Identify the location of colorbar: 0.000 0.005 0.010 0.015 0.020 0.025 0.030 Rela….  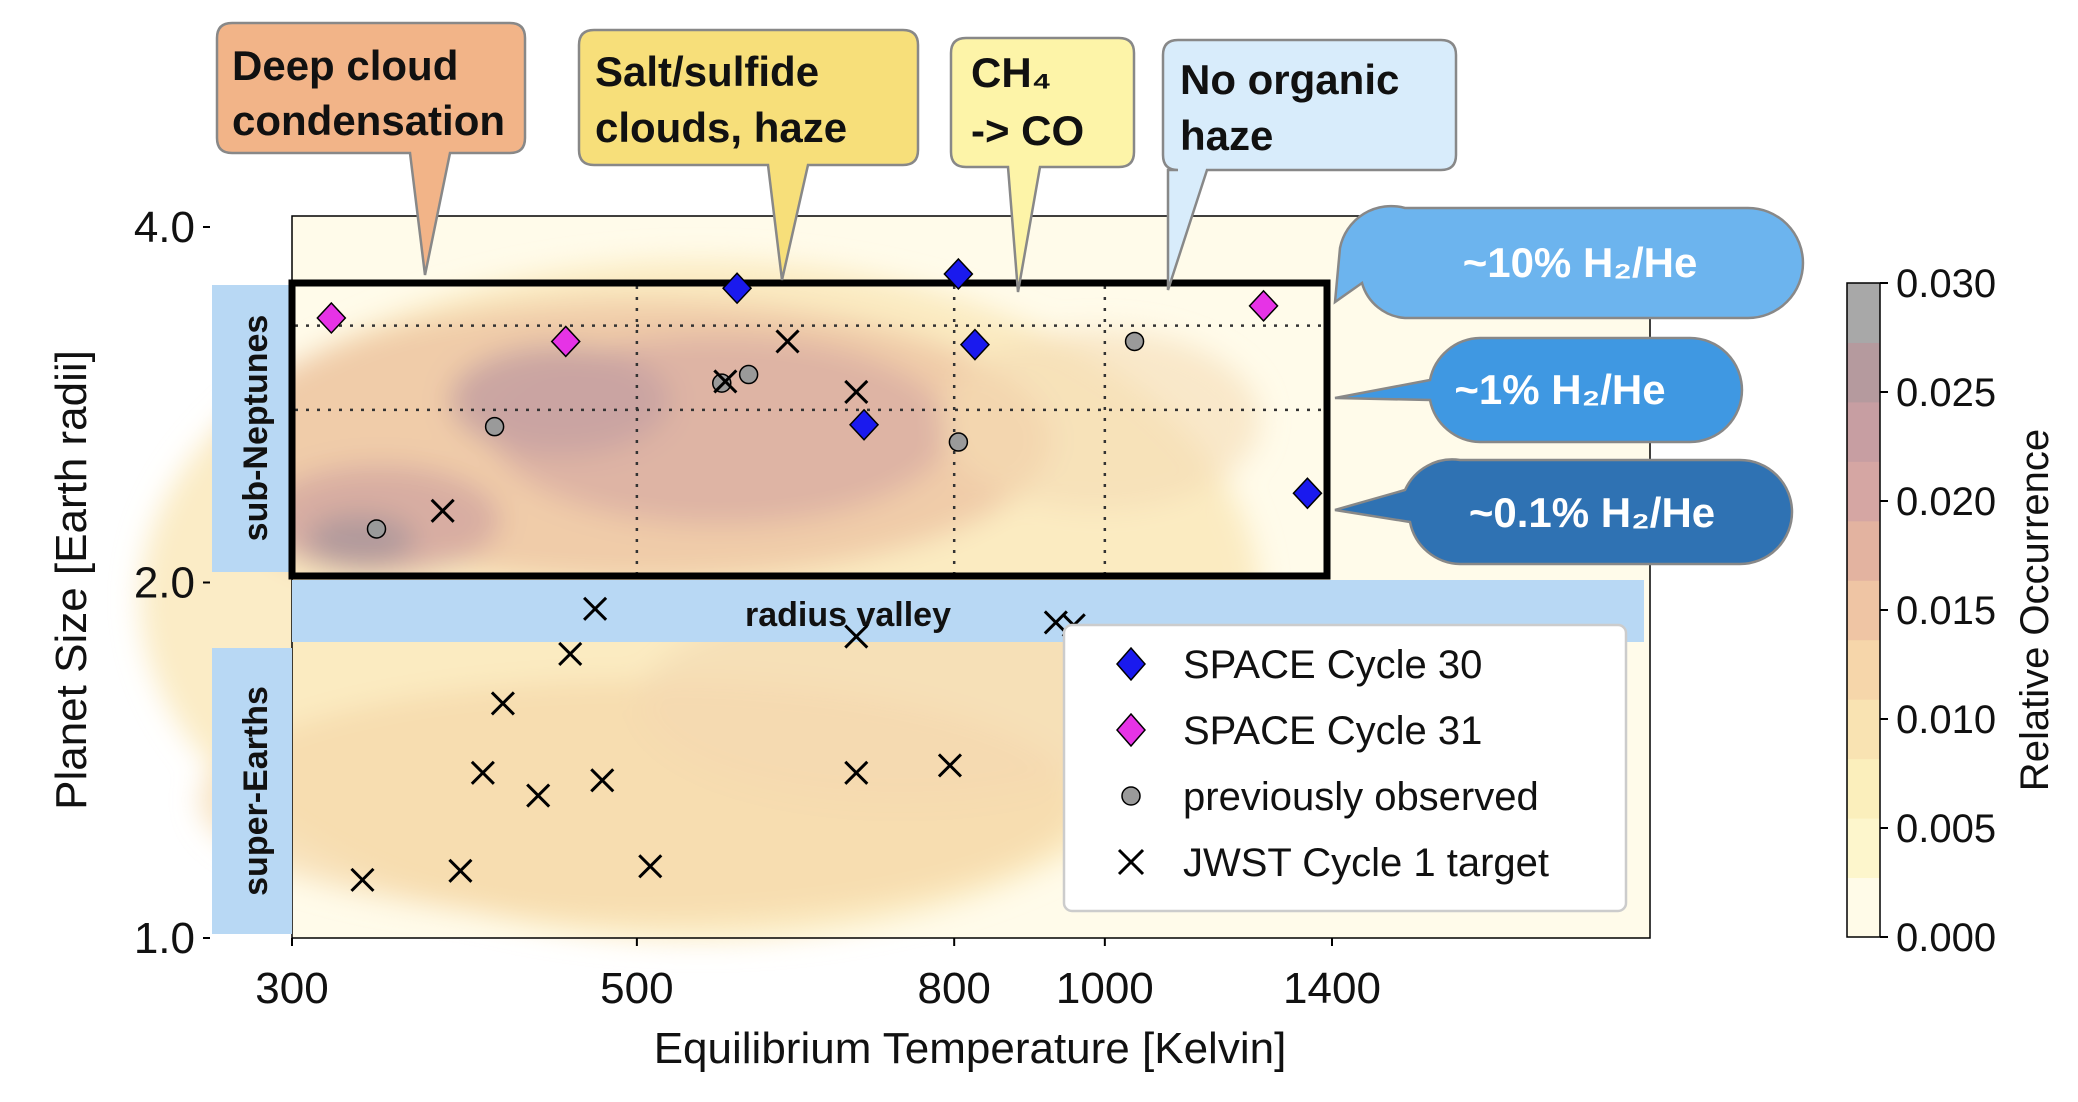
(1951, 611).